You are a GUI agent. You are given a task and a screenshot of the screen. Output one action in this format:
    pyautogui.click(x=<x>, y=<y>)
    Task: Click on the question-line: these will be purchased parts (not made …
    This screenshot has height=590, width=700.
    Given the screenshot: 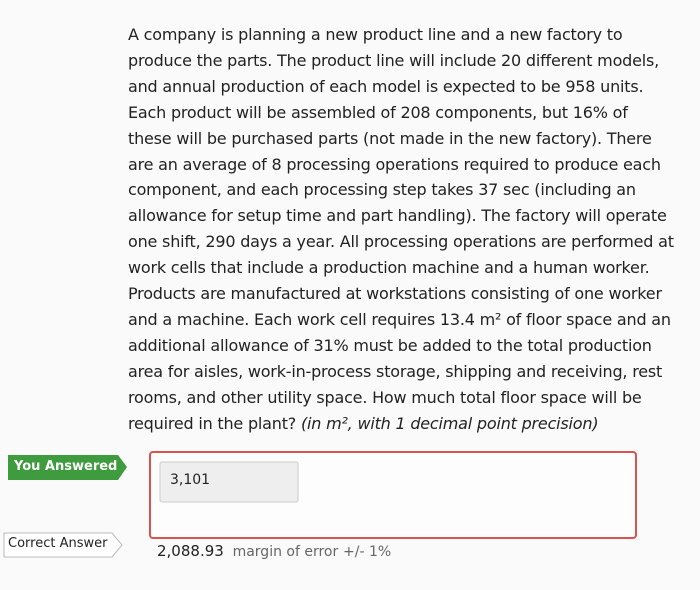 What is the action you would take?
    pyautogui.click(x=390, y=138)
    